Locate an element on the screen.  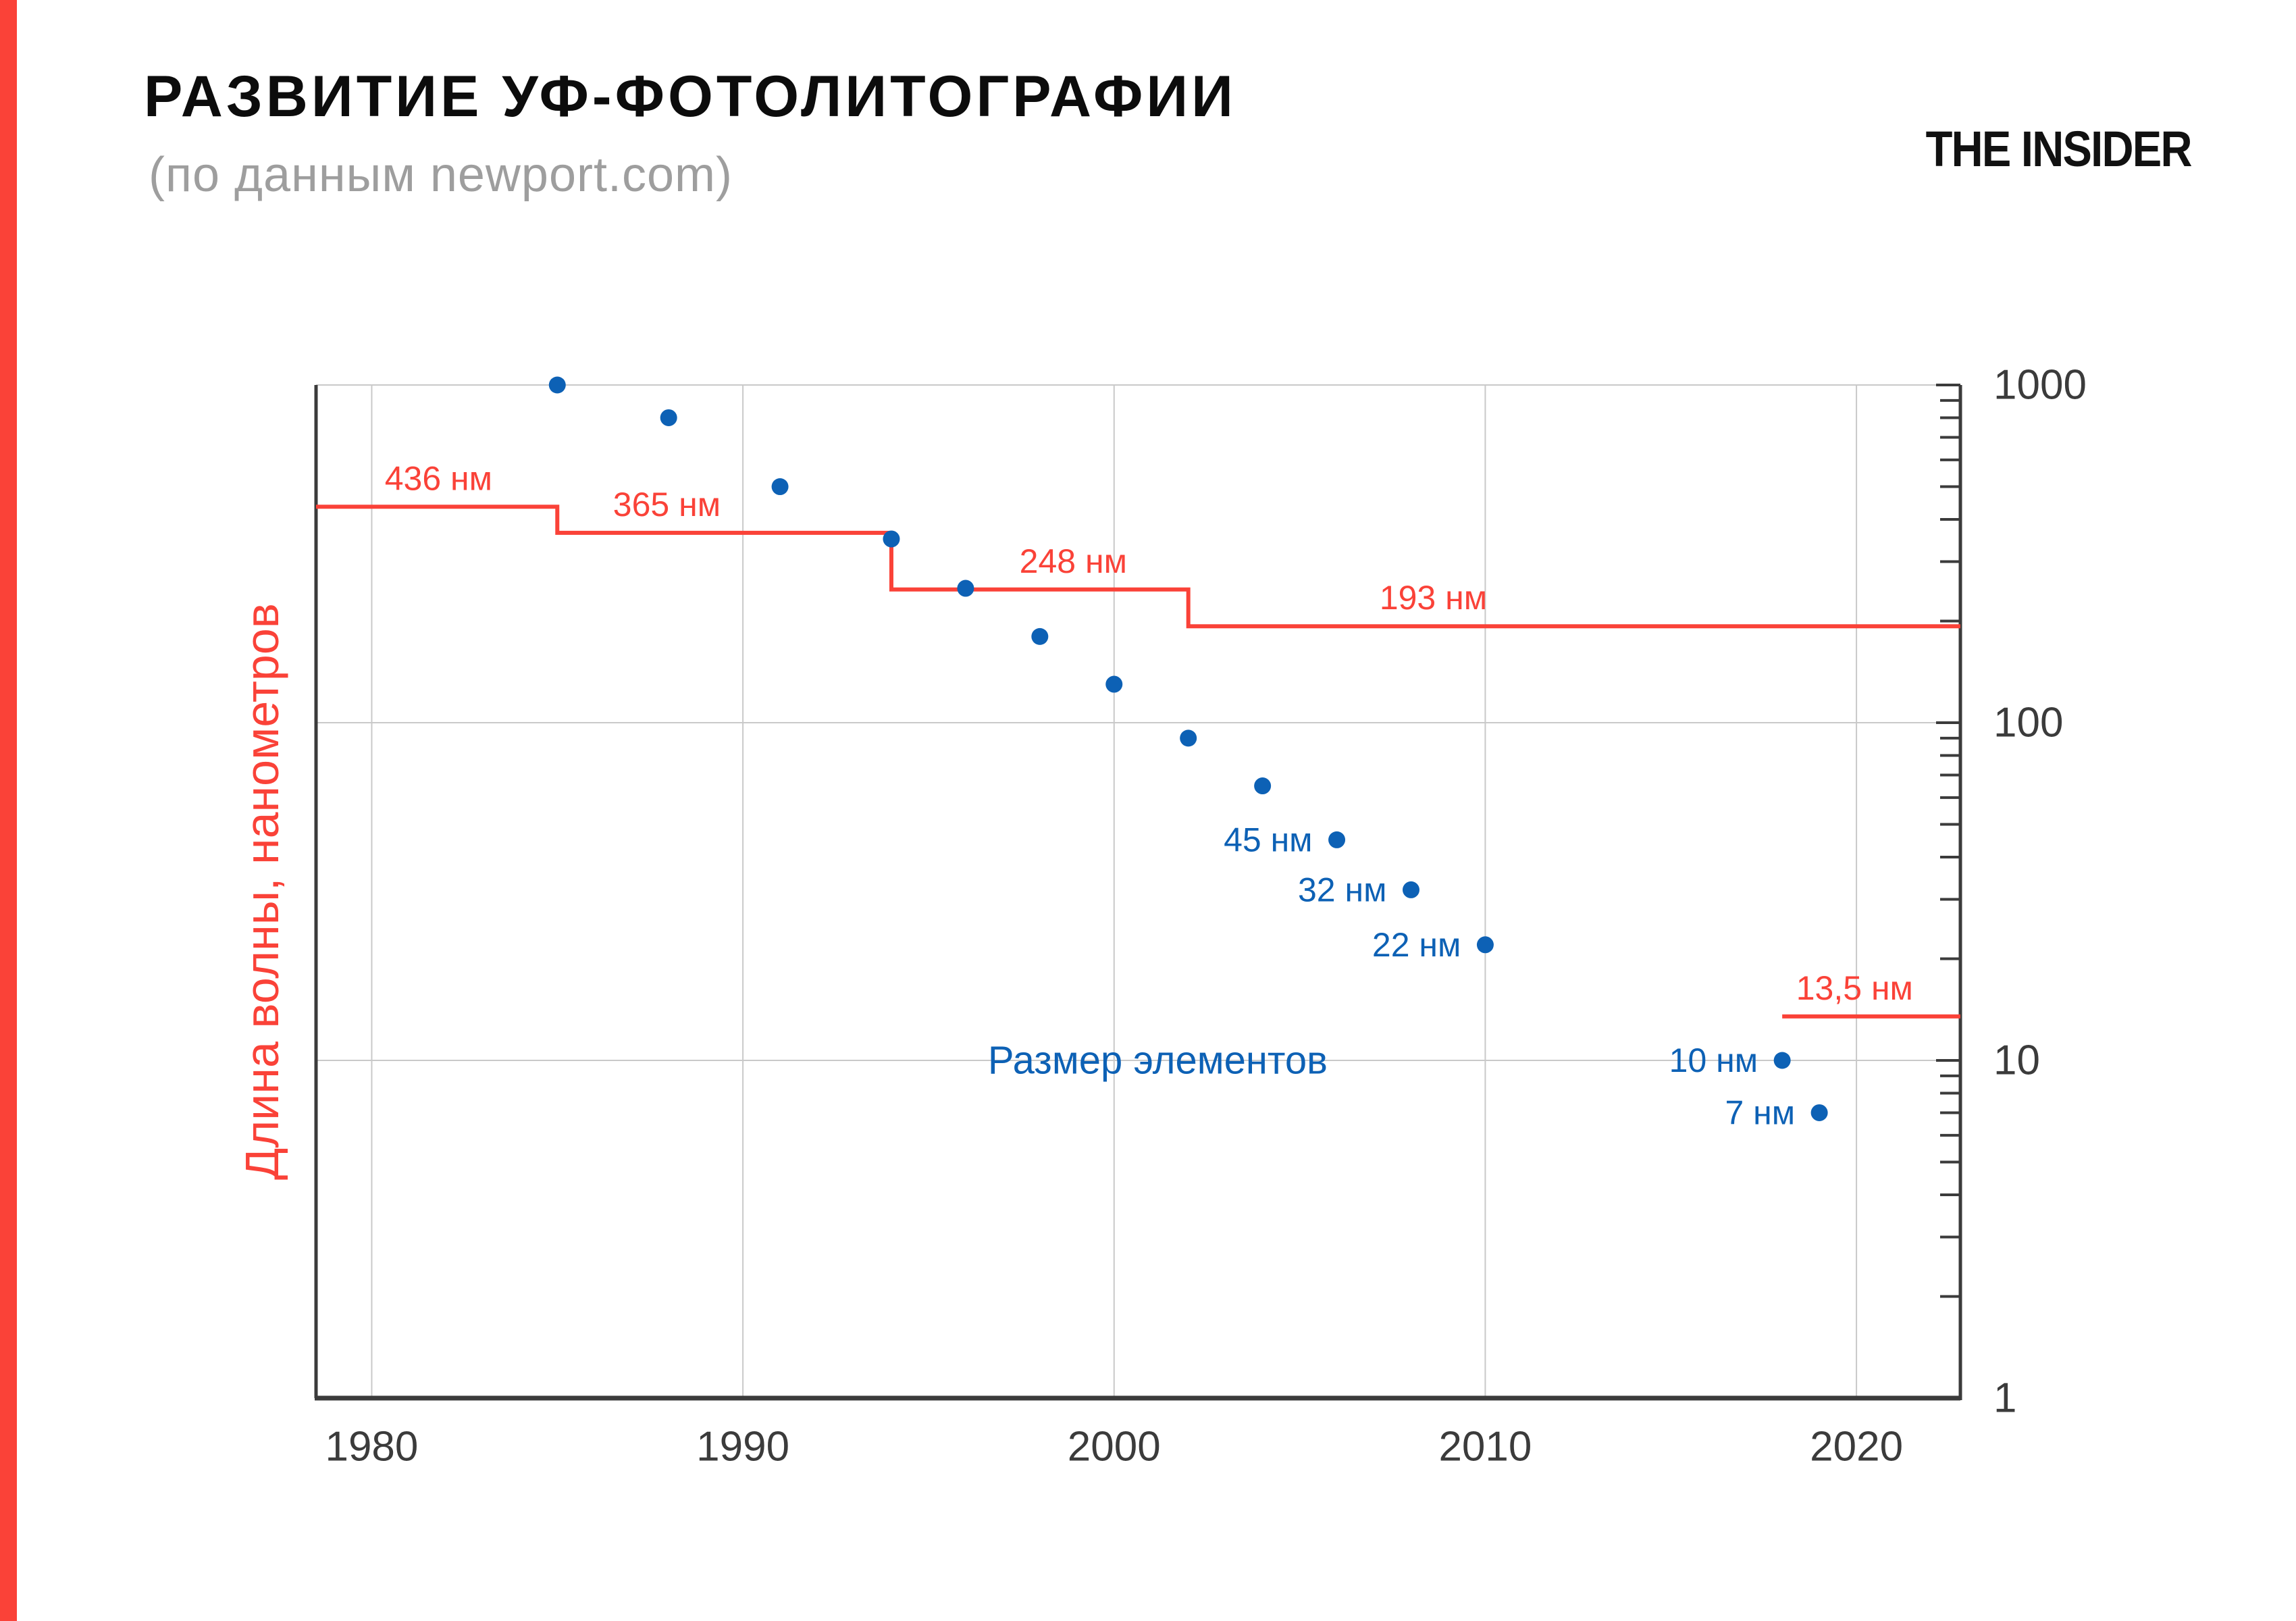
y-tick-label: 1 is located at coordinates (2004, 1398).